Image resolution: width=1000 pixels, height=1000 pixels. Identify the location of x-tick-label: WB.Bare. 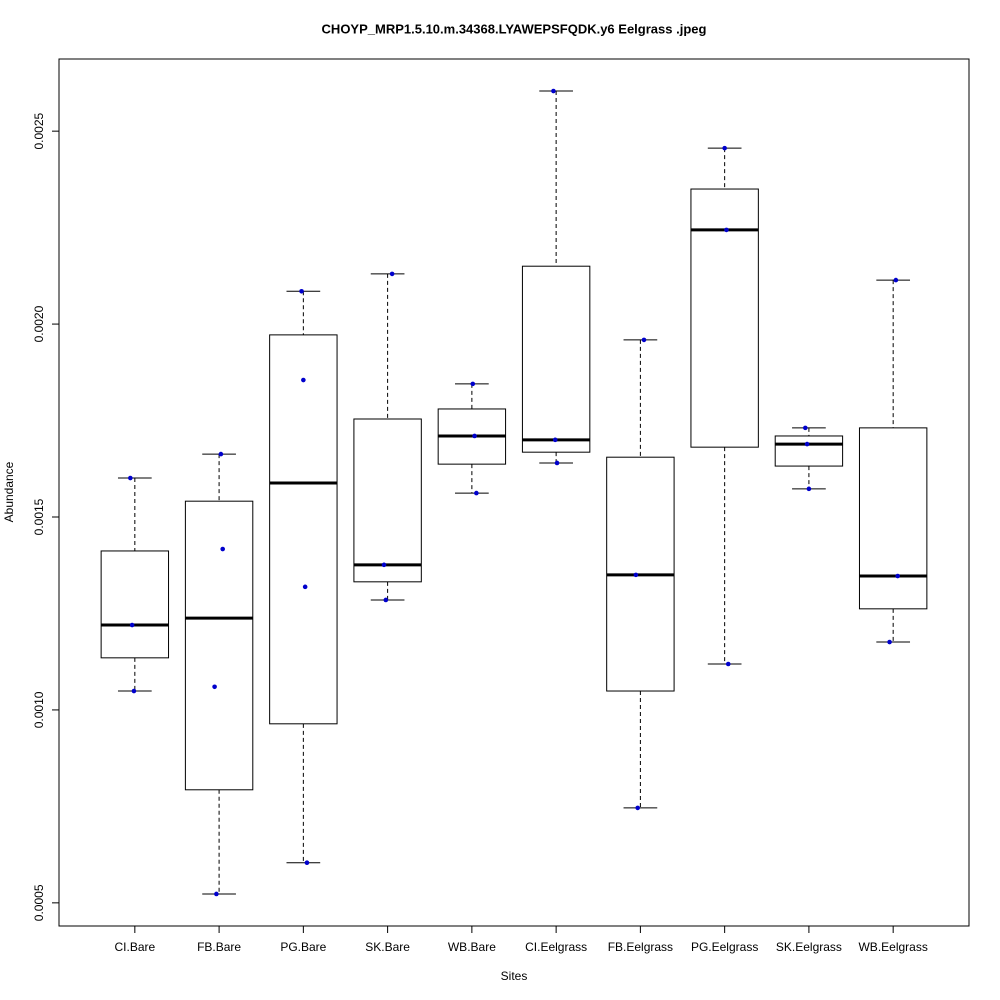
(472, 947).